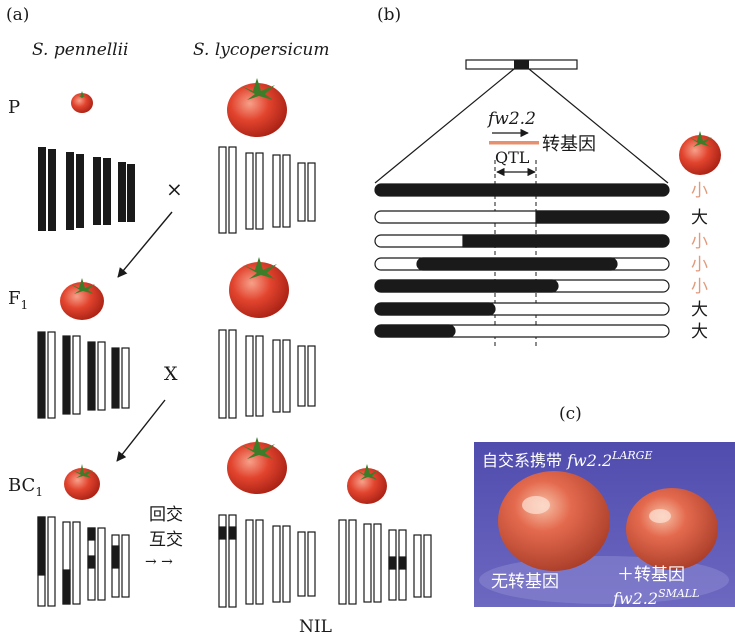  Describe the element at coordinates (672, 529) in the screenshot. I see `photo-tomato-small` at that location.